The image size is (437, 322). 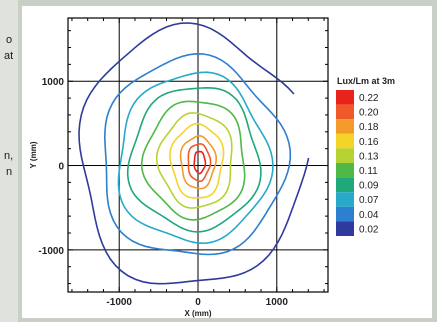 I want to click on legend-label: 0.22, so click(x=369, y=98).